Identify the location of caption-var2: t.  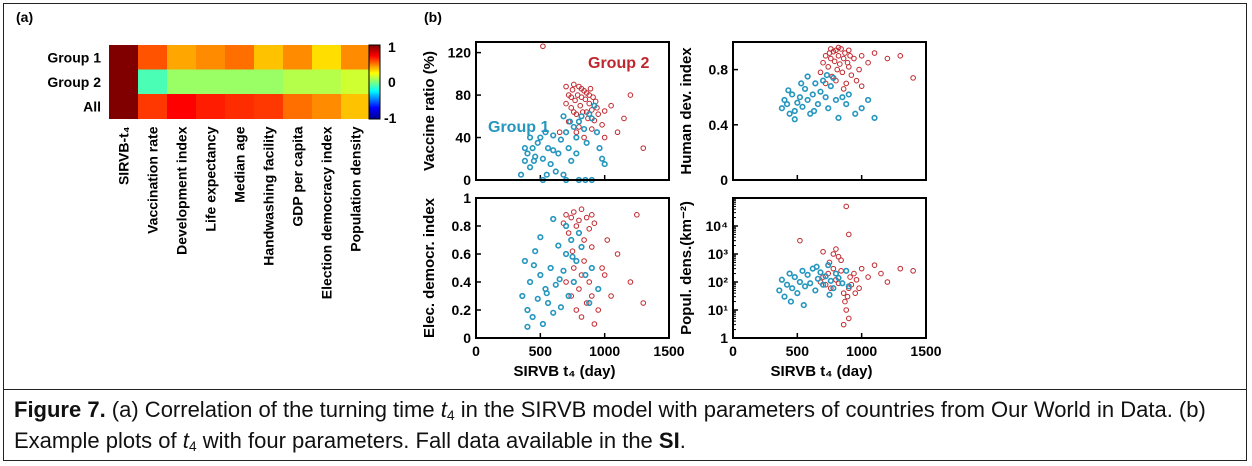
(185, 440).